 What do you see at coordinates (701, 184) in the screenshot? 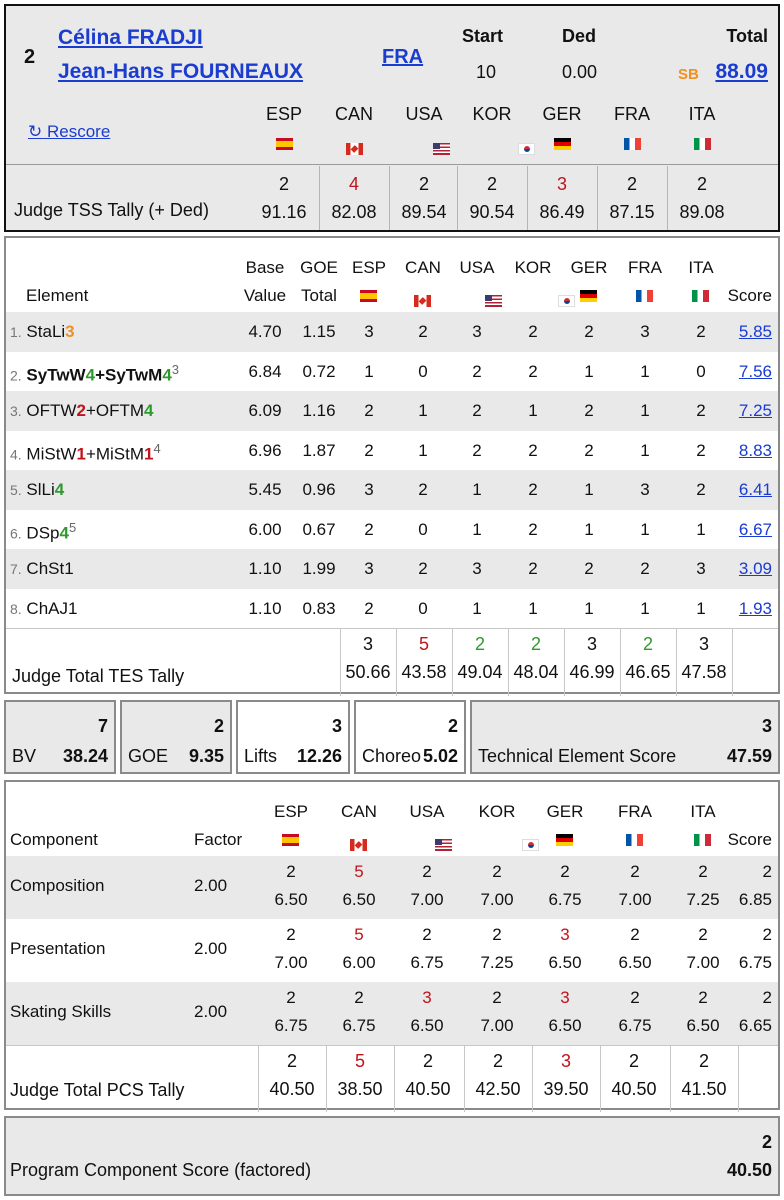
I see `tss-count: 2` at bounding box center [701, 184].